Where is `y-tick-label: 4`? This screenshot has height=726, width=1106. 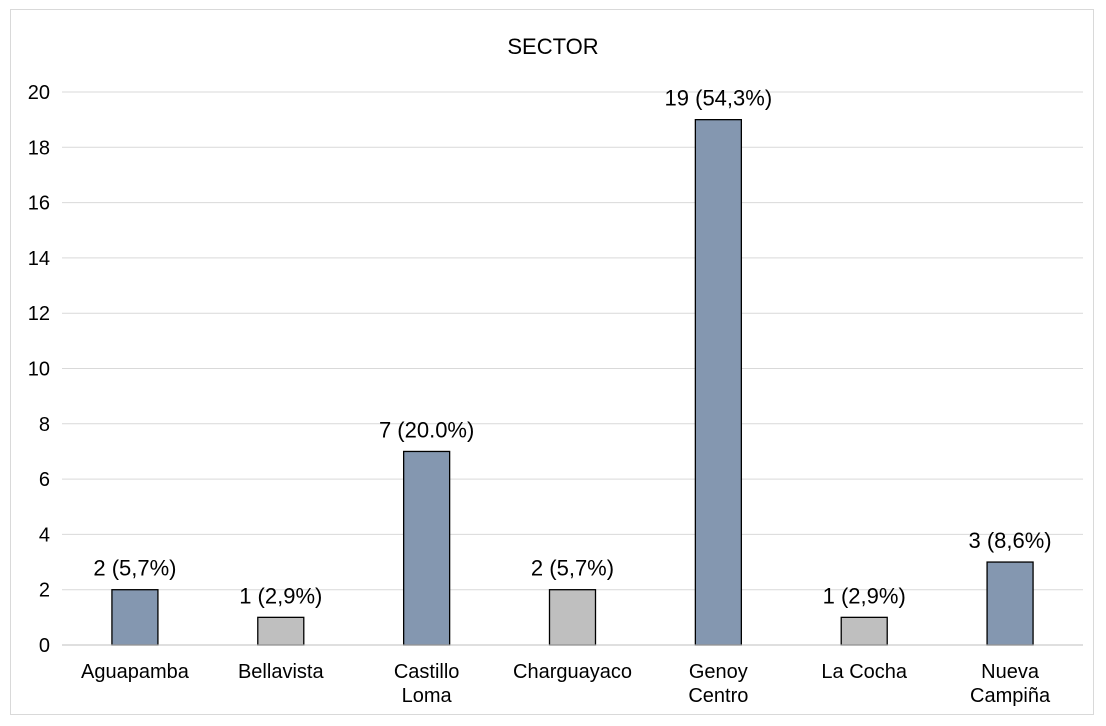 y-tick-label: 4 is located at coordinates (44, 535).